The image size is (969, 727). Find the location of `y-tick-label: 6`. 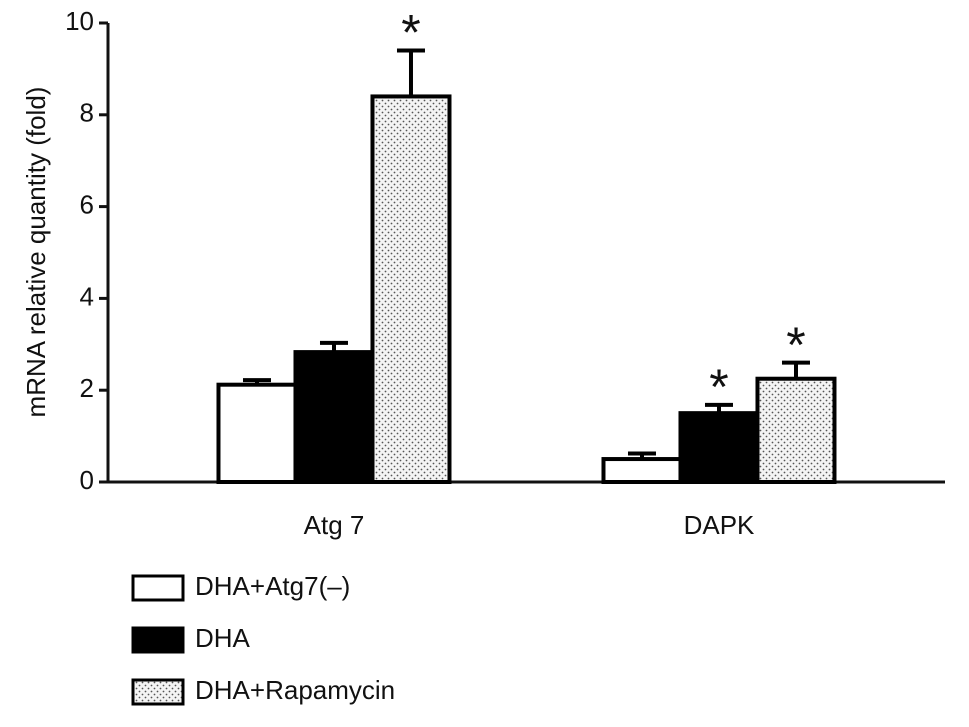

y-tick-label: 6 is located at coordinates (87, 204).